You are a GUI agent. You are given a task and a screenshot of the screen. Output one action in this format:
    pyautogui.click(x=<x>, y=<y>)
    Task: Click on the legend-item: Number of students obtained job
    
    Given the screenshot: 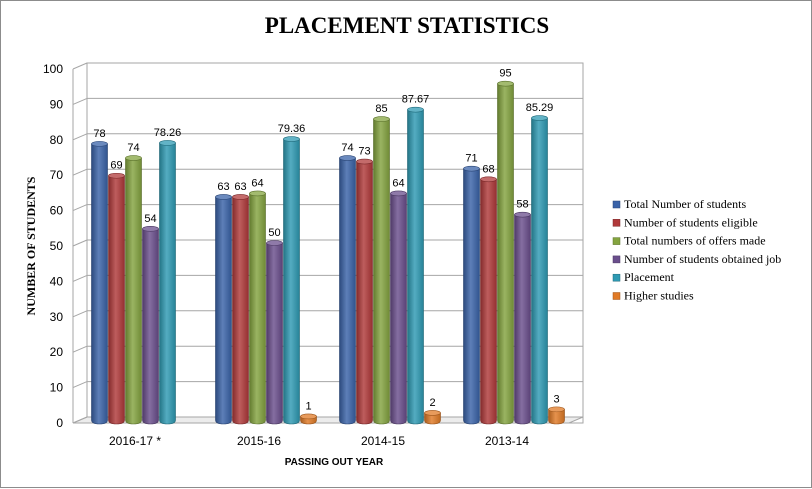 What is the action you would take?
    pyautogui.click(x=696, y=259)
    